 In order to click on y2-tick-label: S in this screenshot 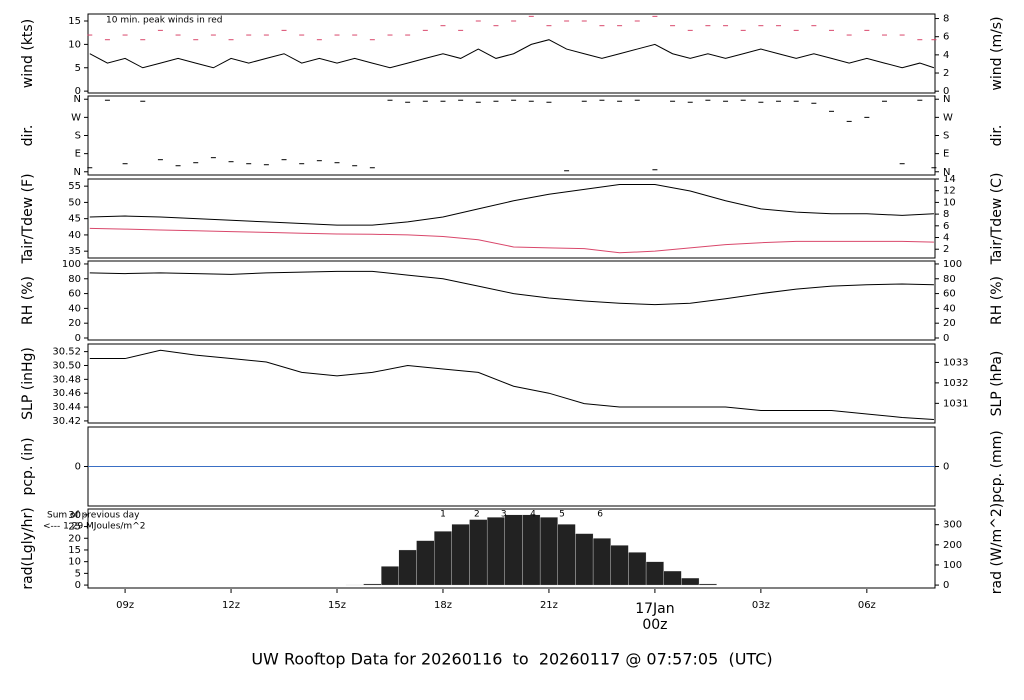, I will do `click(946, 136)`.